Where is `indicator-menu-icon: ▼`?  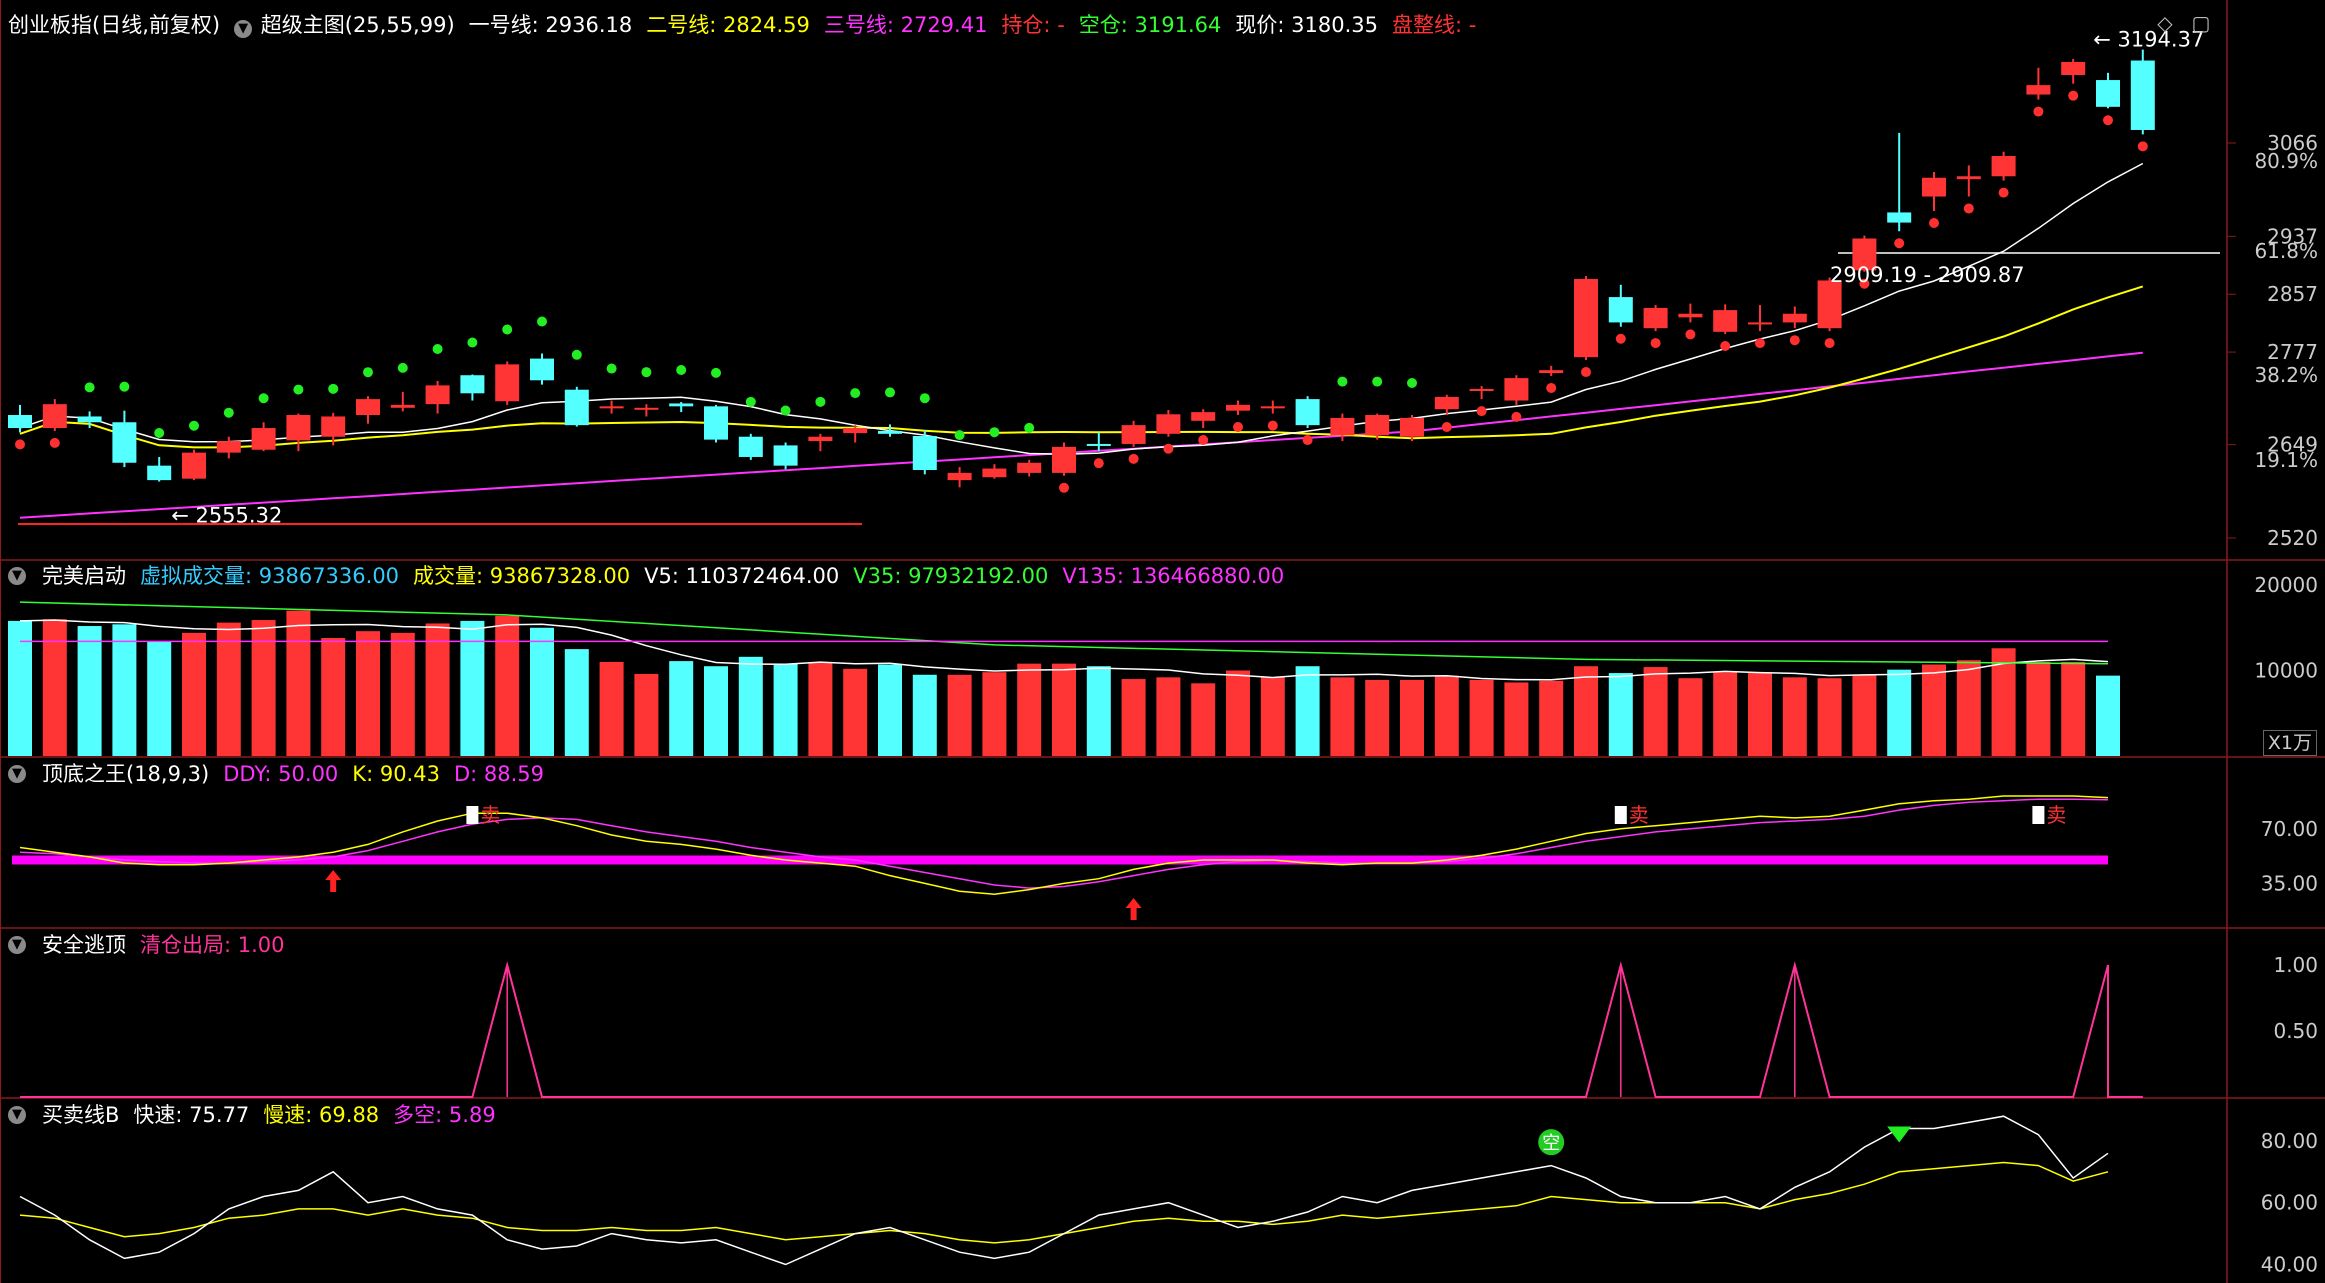
indicator-menu-icon: ▼ is located at coordinates (243, 29).